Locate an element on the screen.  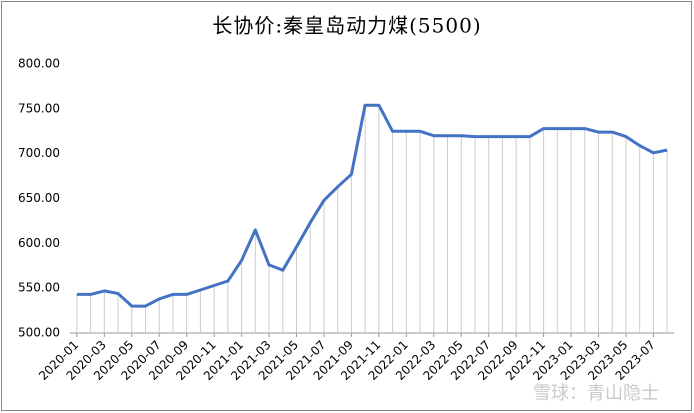
y-tick-label: 600.00 is located at coordinates (39, 243).